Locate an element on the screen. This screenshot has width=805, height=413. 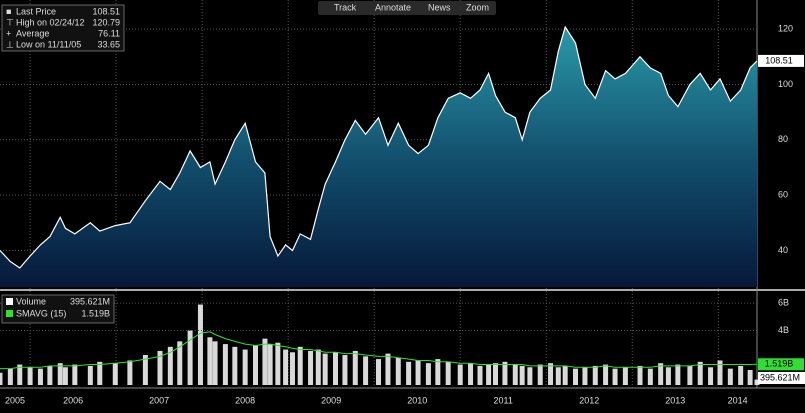
last-price-tag-text: 108.51 is located at coordinates (779, 60).